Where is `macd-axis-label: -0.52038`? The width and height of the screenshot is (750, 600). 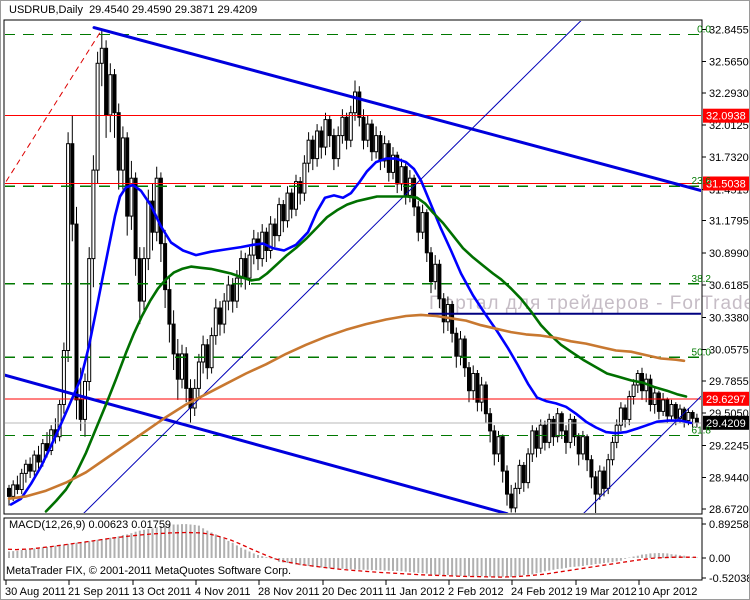 macd-axis-label: -0.52038 is located at coordinates (729, 579).